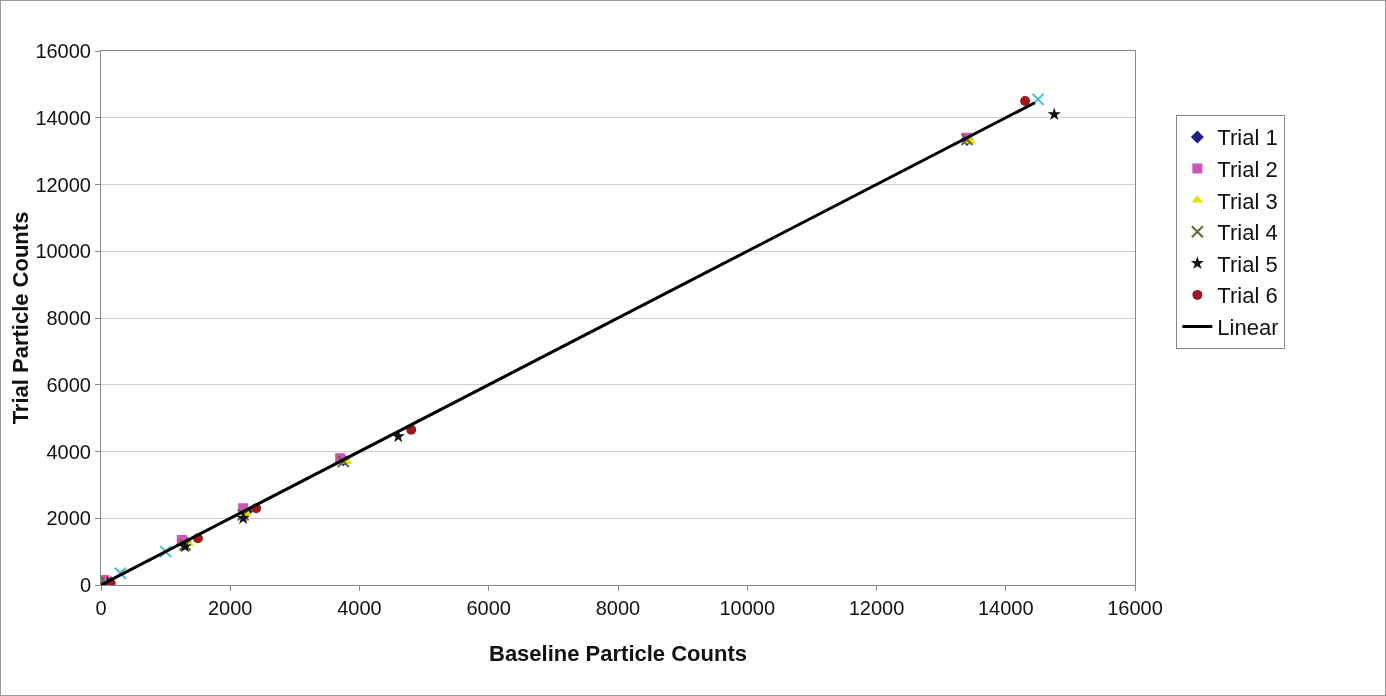  Describe the element at coordinates (618, 653) in the screenshot. I see `x-axis-title: Baseline Particle Counts` at that location.